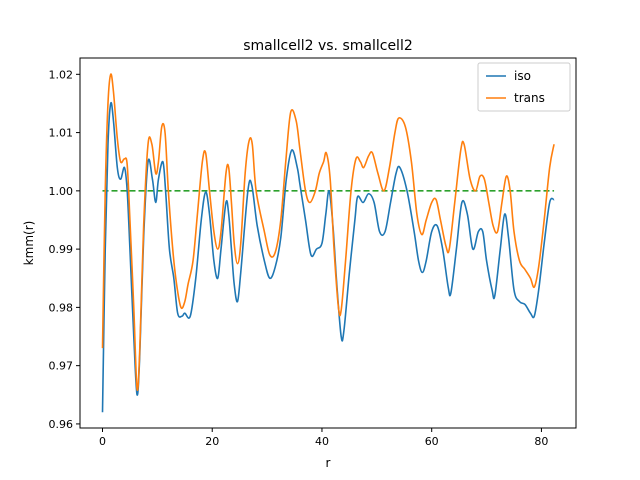 The width and height of the screenshot is (640, 480). Describe the element at coordinates (61, 74) in the screenshot. I see `y-tick-label: 1.02` at that location.